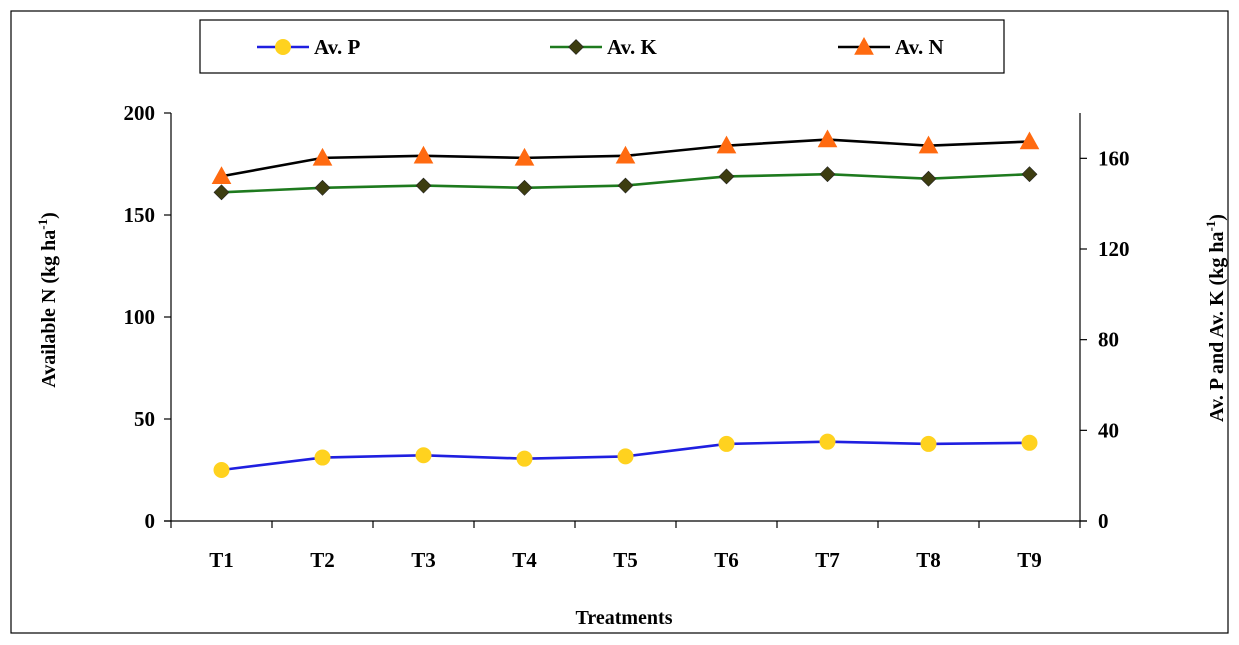 The image size is (1239, 645). I want to click on legend-marker-av-k, so click(576, 47).